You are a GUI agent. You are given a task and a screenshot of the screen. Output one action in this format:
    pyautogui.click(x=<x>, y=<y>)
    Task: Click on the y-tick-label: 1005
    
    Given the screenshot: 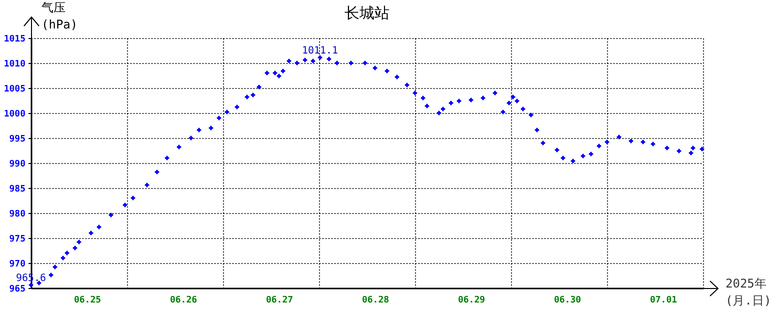 What is the action you would take?
    pyautogui.click(x=15, y=89)
    